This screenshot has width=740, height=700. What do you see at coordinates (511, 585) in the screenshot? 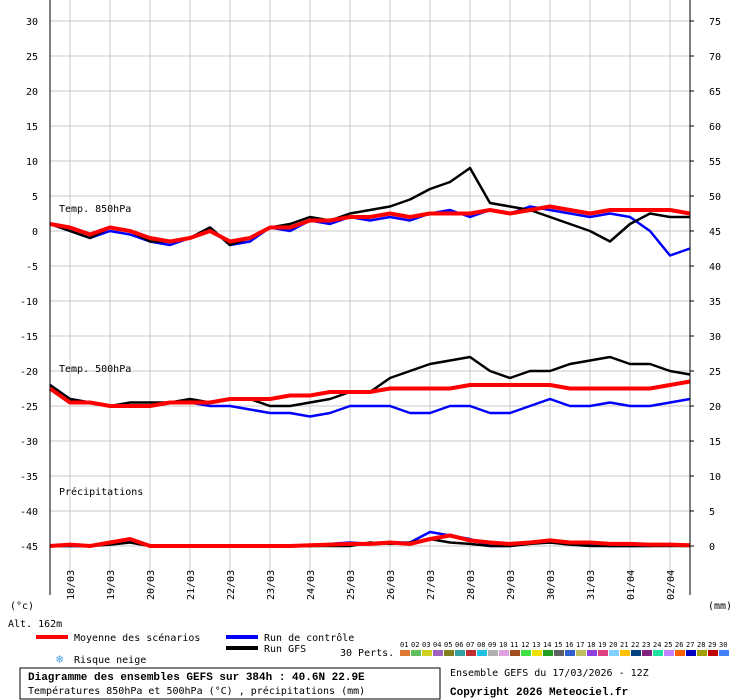
I see `x-tick-label: 29/03` at bounding box center [511, 585].